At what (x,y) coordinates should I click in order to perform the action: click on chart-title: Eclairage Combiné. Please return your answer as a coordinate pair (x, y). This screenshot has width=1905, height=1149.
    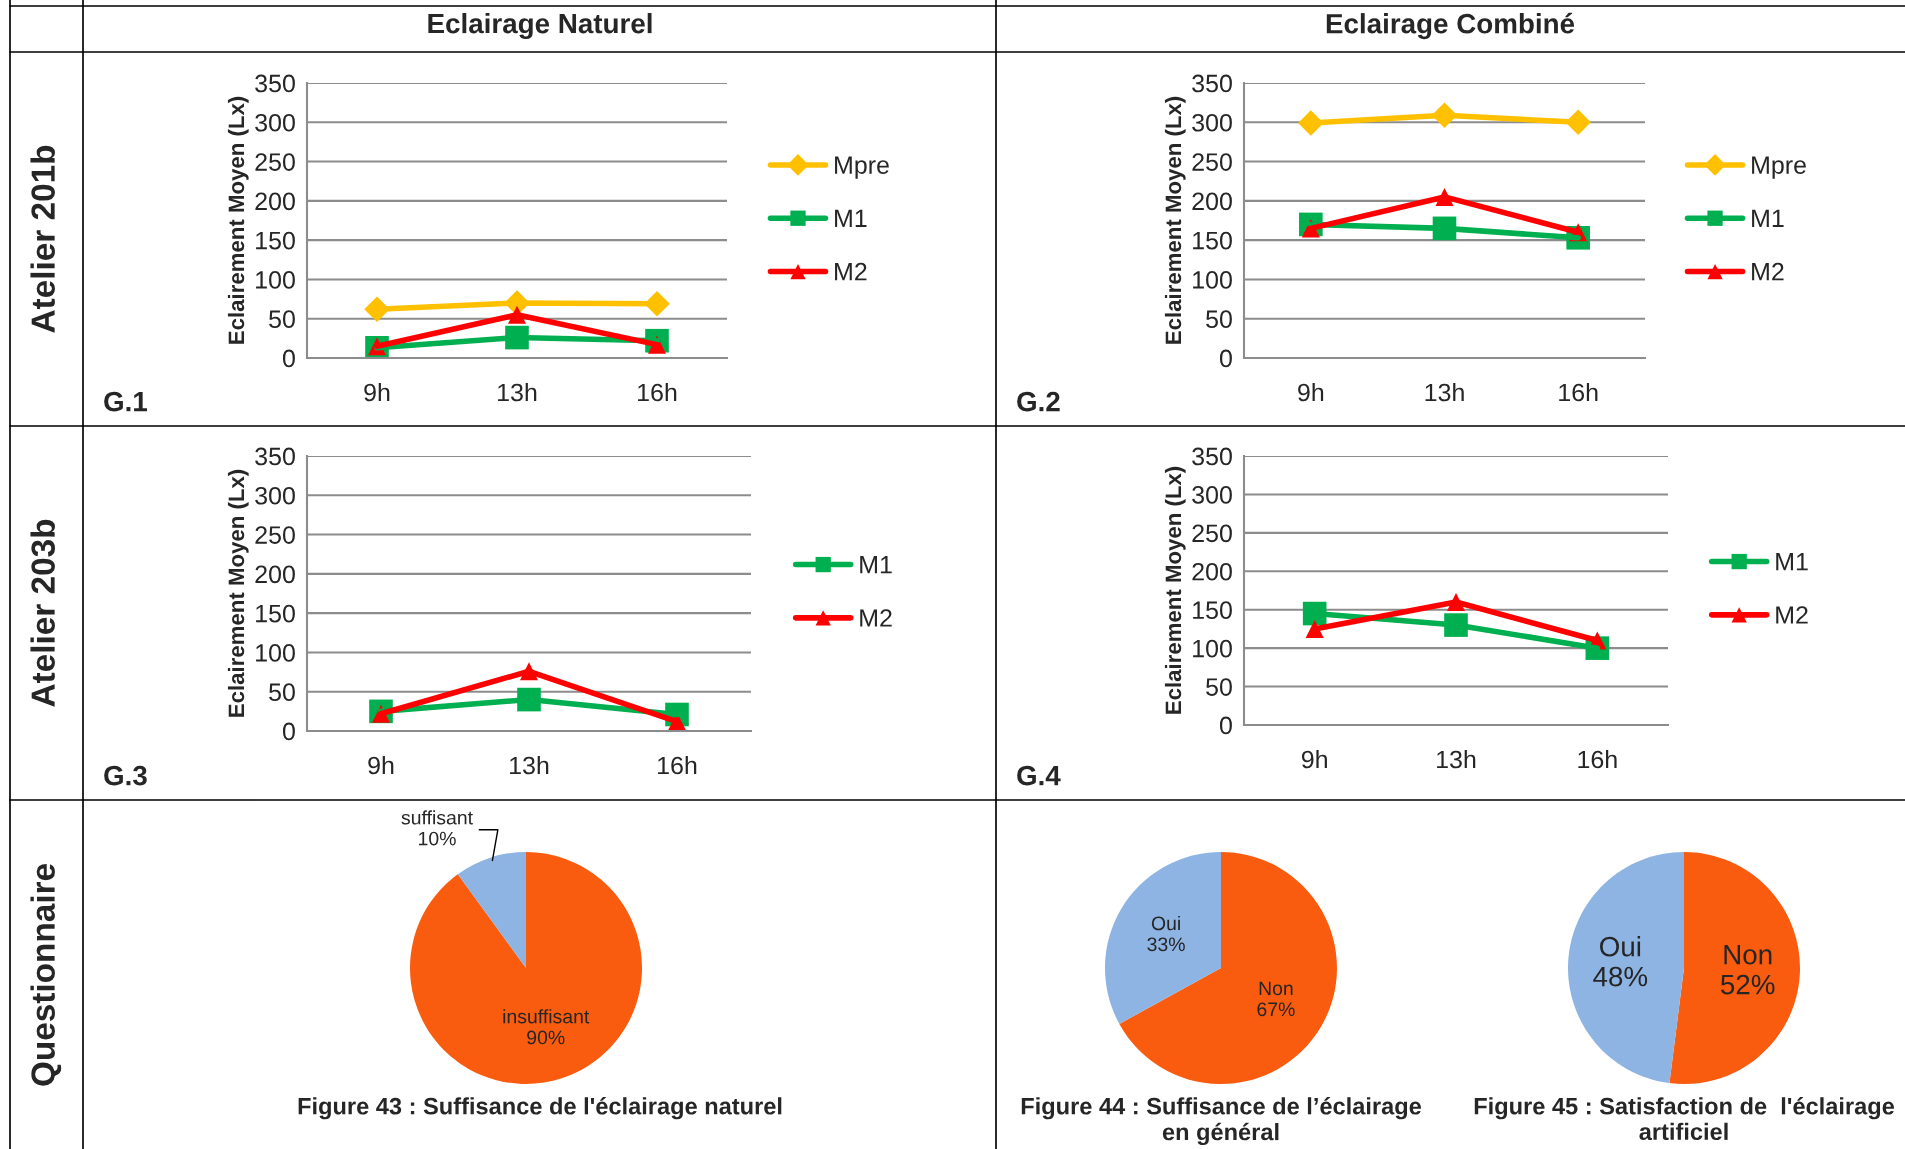
    Looking at the image, I should click on (1450, 26).